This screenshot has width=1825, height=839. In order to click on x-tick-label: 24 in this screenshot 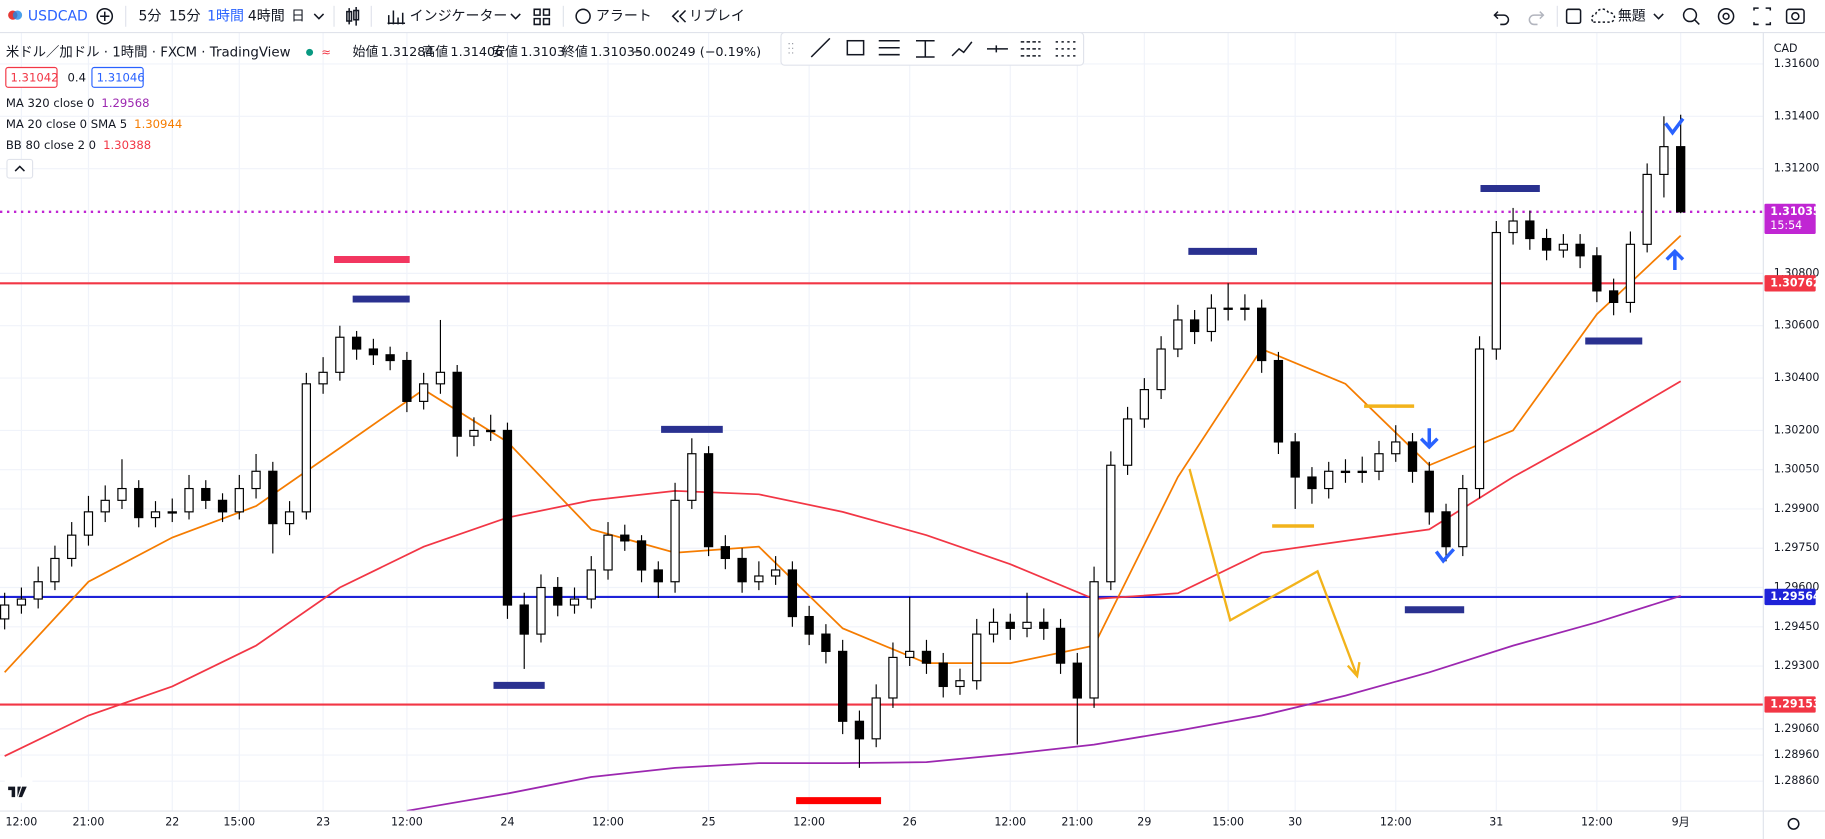, I will do `click(507, 822)`.